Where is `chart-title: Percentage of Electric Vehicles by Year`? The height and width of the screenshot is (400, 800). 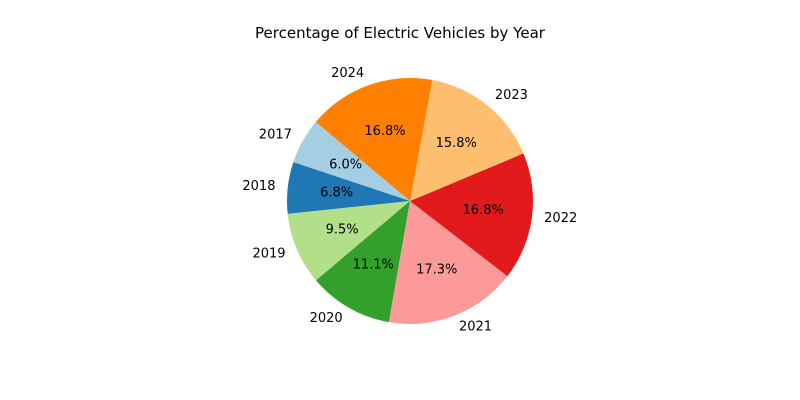 chart-title: Percentage of Electric Vehicles by Year is located at coordinates (400, 33).